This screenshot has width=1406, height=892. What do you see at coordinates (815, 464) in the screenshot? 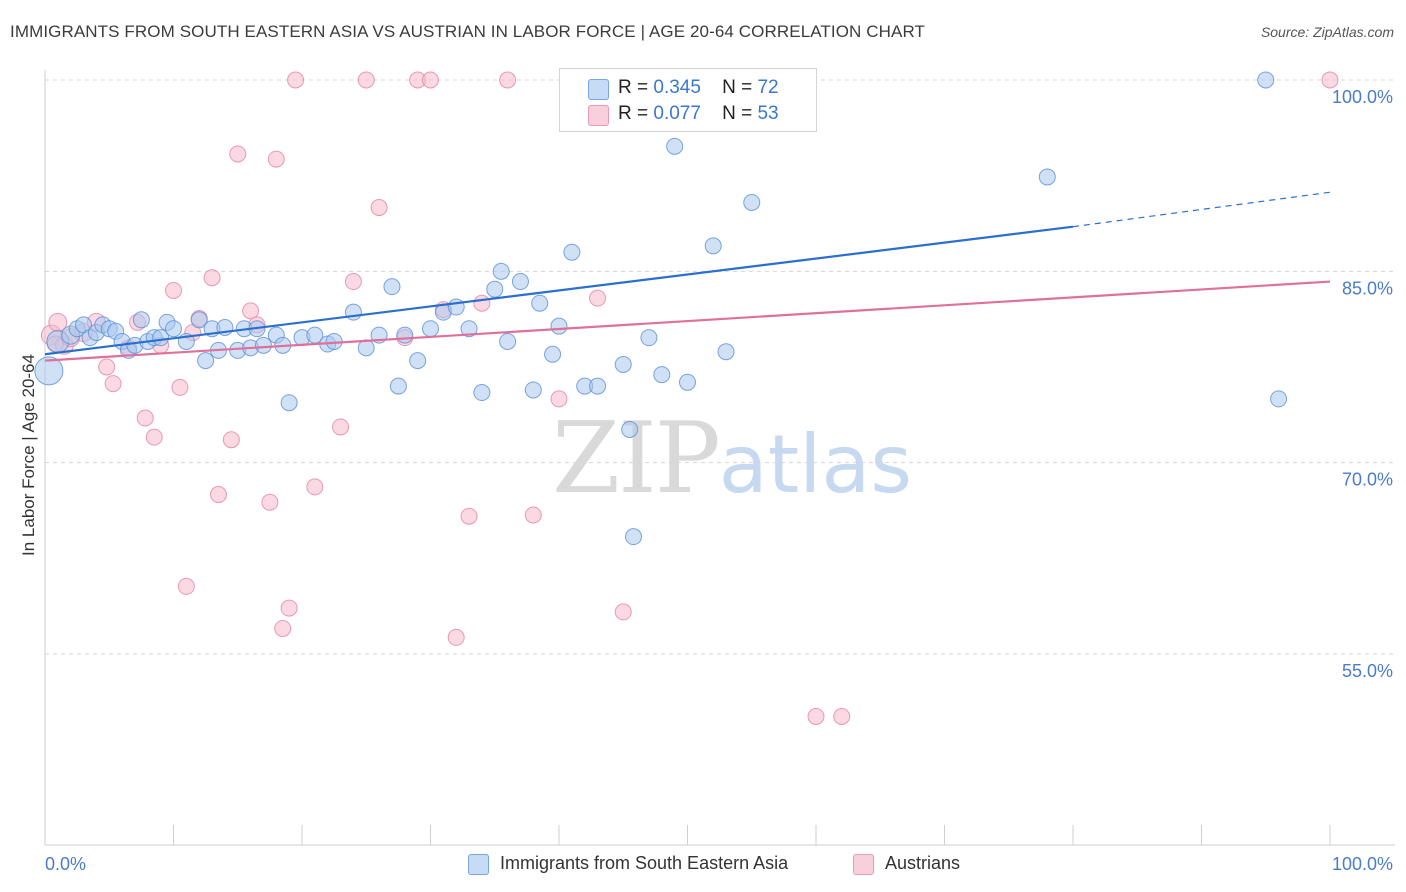
I see `watermark-atlas: atlas` at bounding box center [815, 464].